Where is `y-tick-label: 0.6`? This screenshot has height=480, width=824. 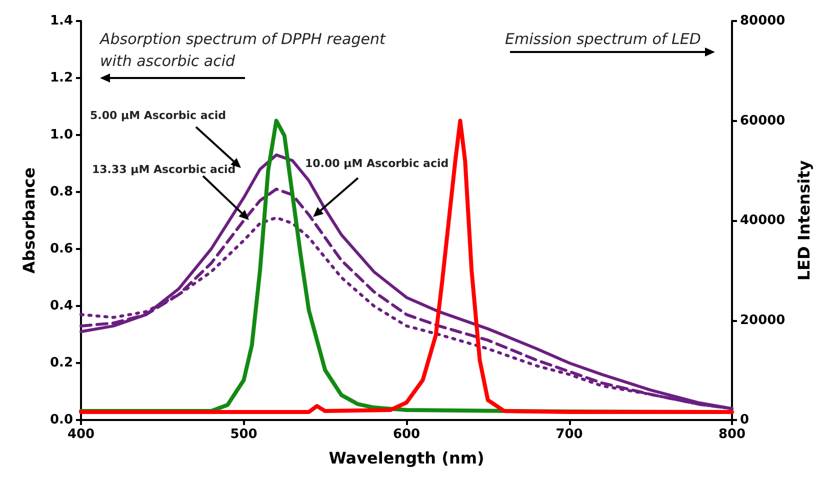
y-tick-label: 0.6 is located at coordinates (61, 249).